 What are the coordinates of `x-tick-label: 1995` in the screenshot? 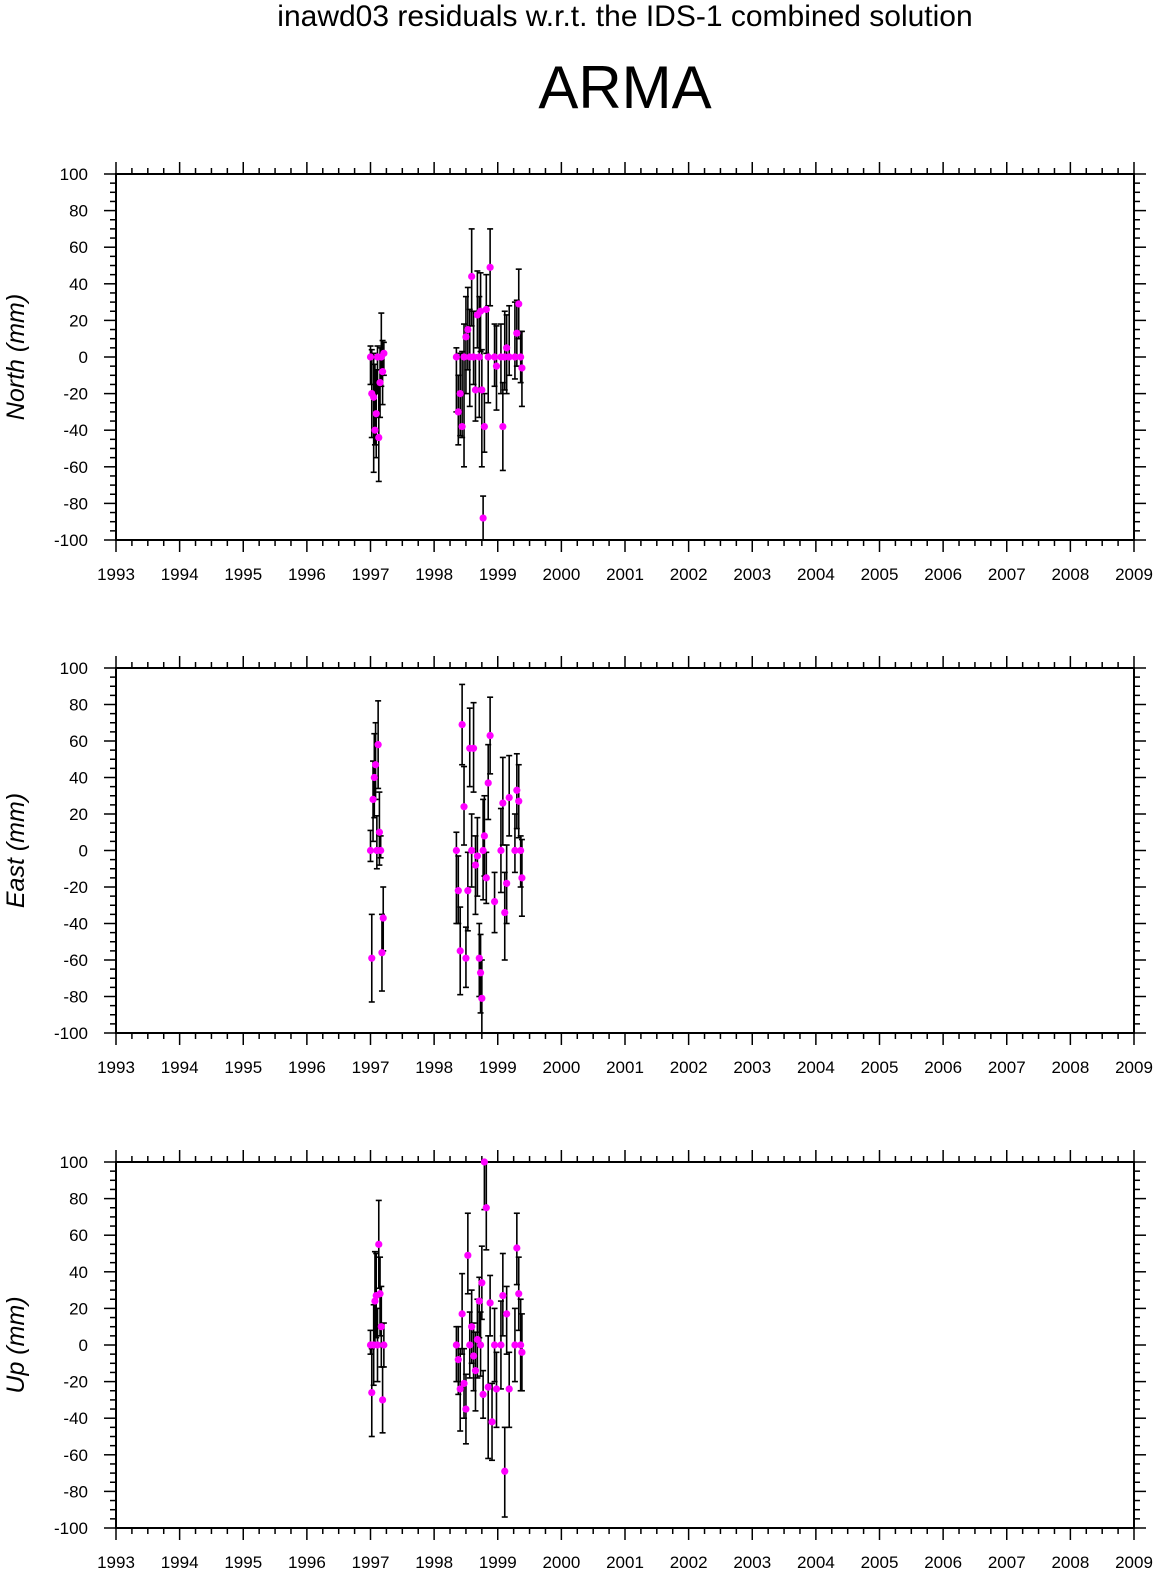 It's located at (243, 574).